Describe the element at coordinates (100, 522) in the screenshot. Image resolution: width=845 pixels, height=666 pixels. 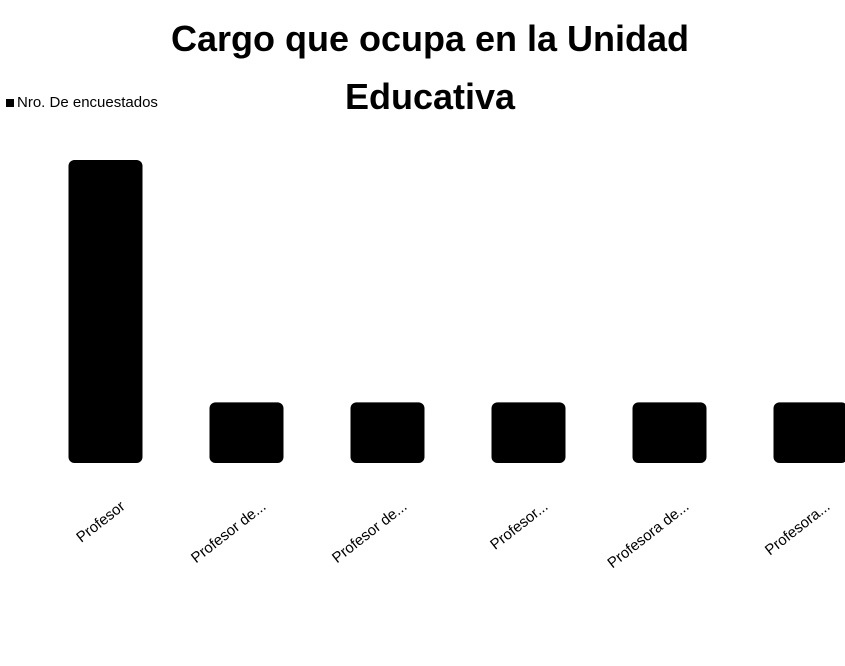
I see `x-tick-label: Profesor` at that location.